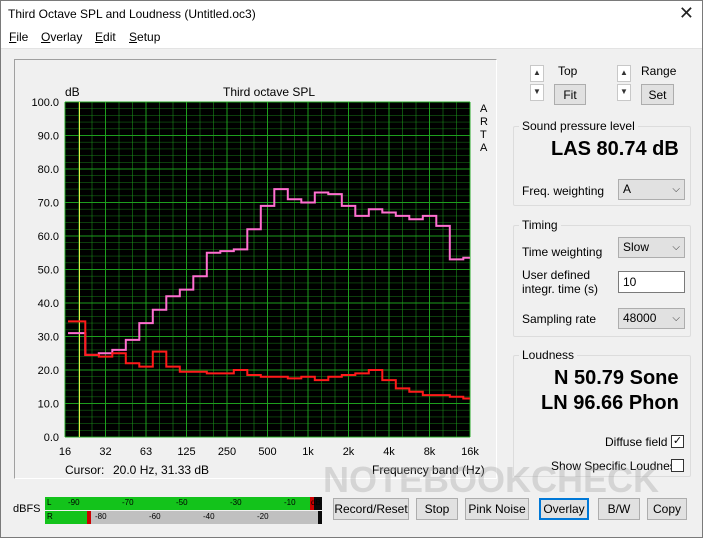  I want to click on diffuse-field-label: Diffuse field, so click(636, 442).